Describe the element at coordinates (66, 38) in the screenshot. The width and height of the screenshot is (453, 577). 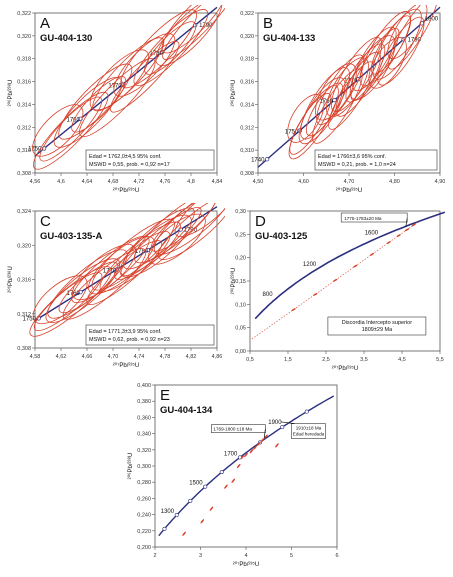
I see `sample-id: GU-404-130` at that location.